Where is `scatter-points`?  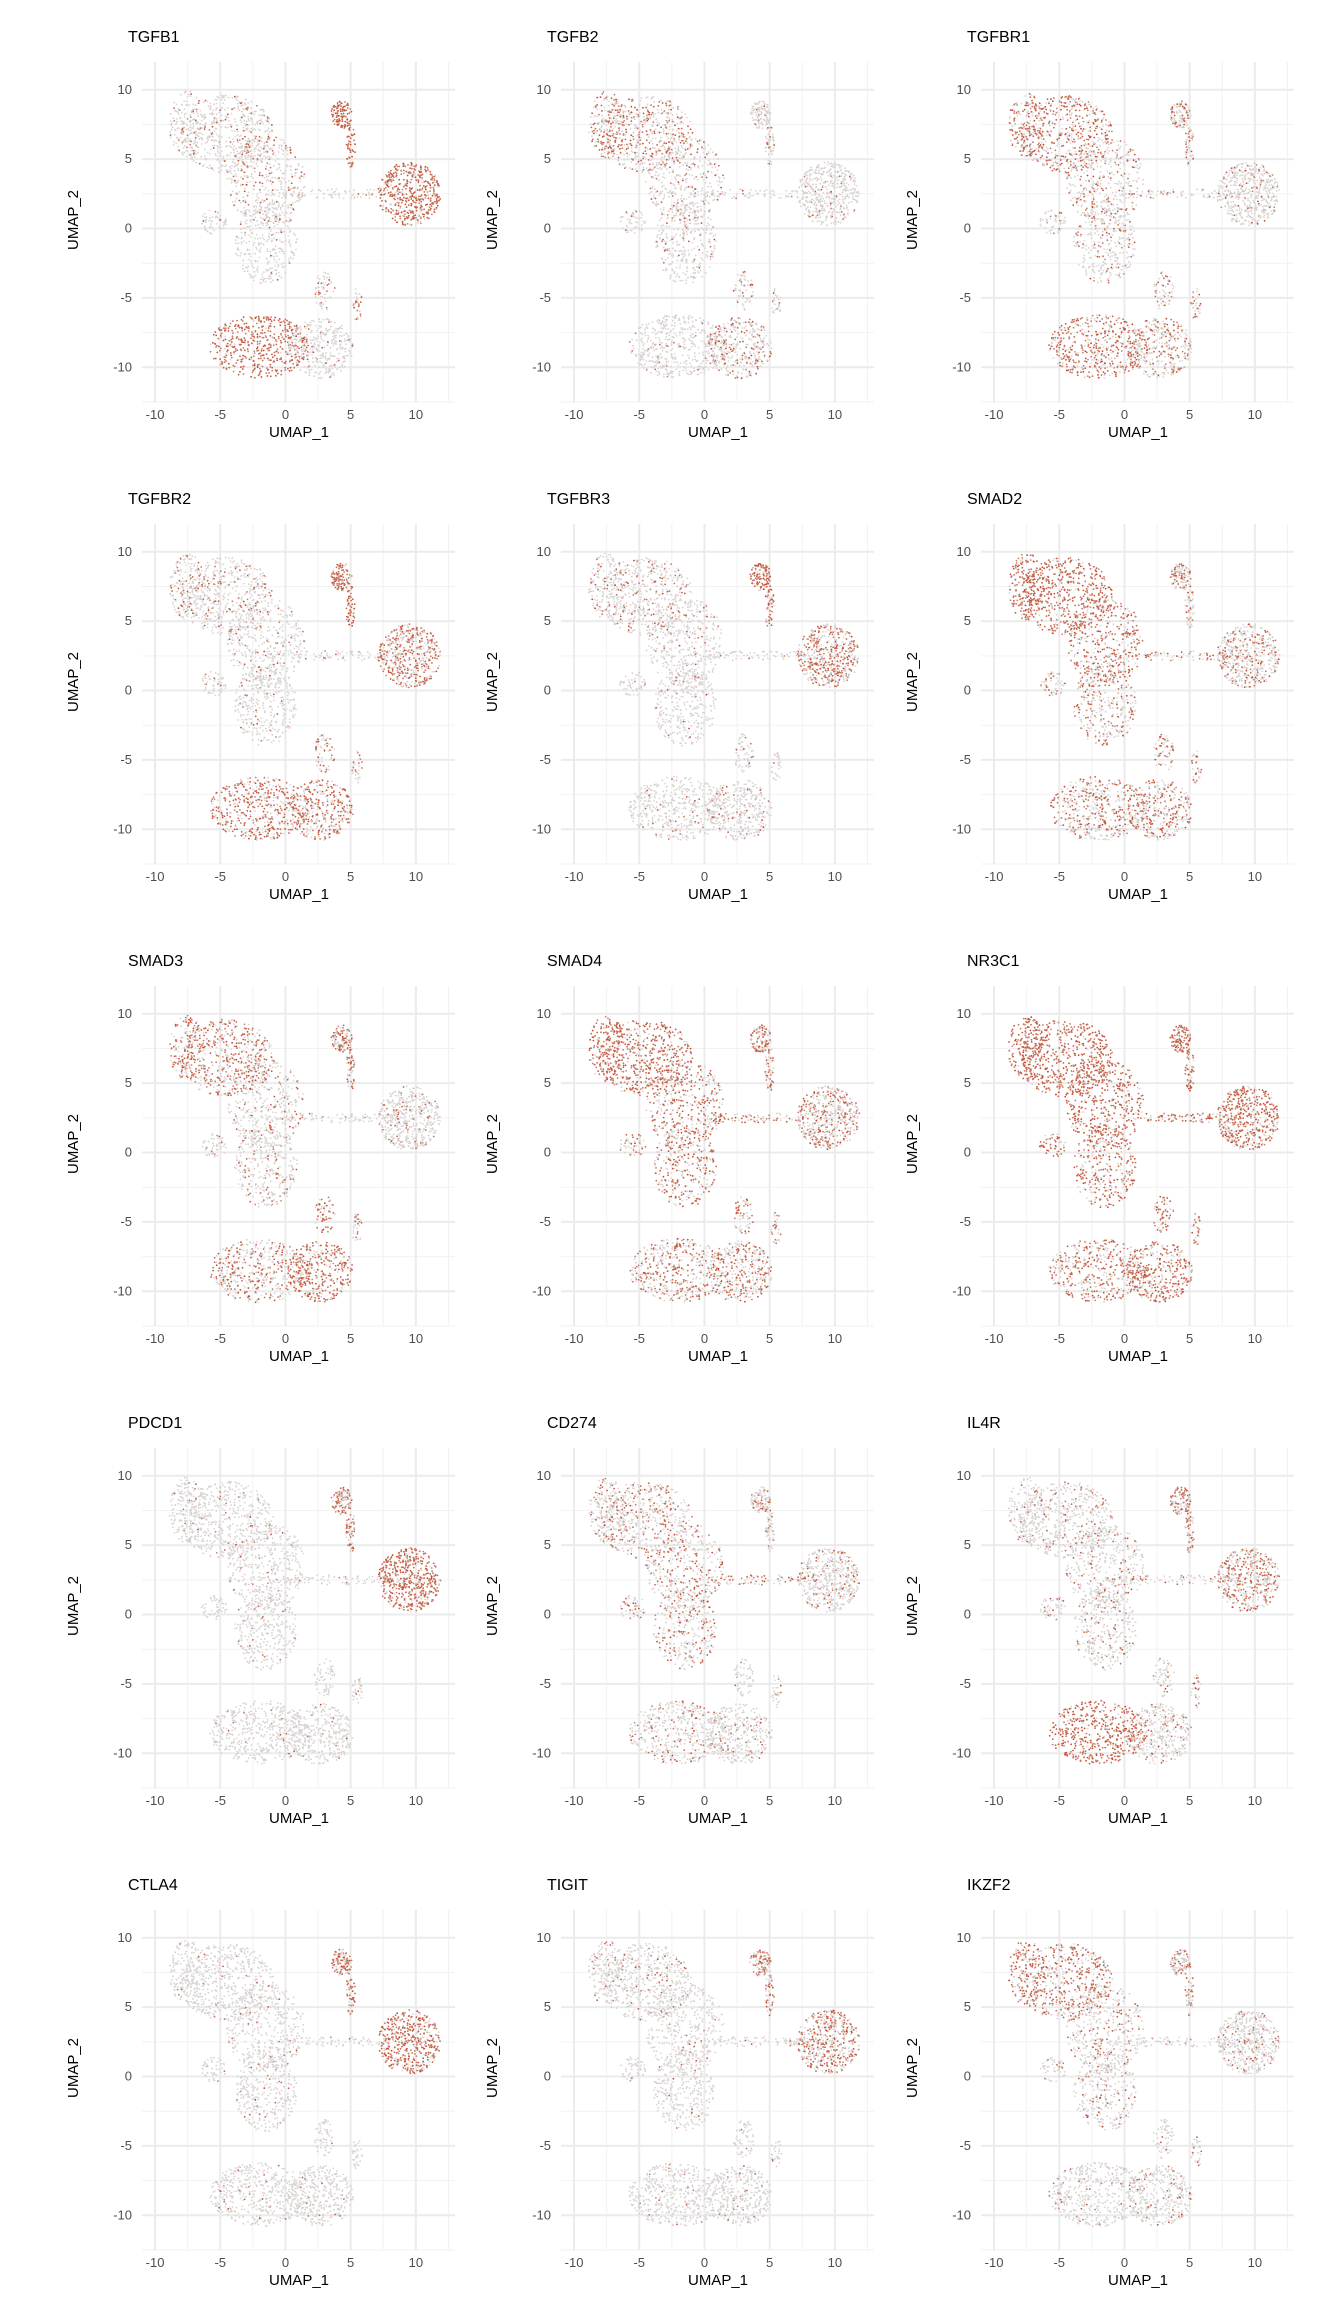
scatter-points is located at coordinates (305, 235).